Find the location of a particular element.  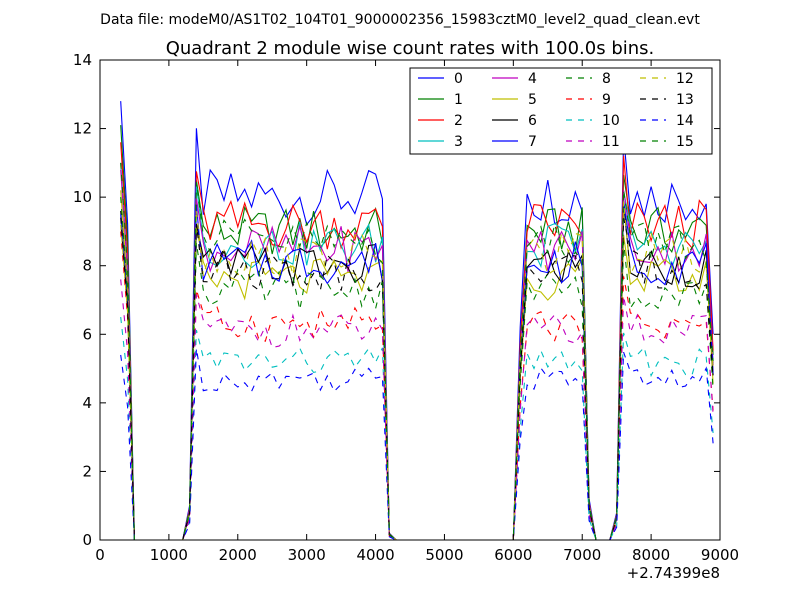

legend-label-15: 15 is located at coordinates (685, 142).